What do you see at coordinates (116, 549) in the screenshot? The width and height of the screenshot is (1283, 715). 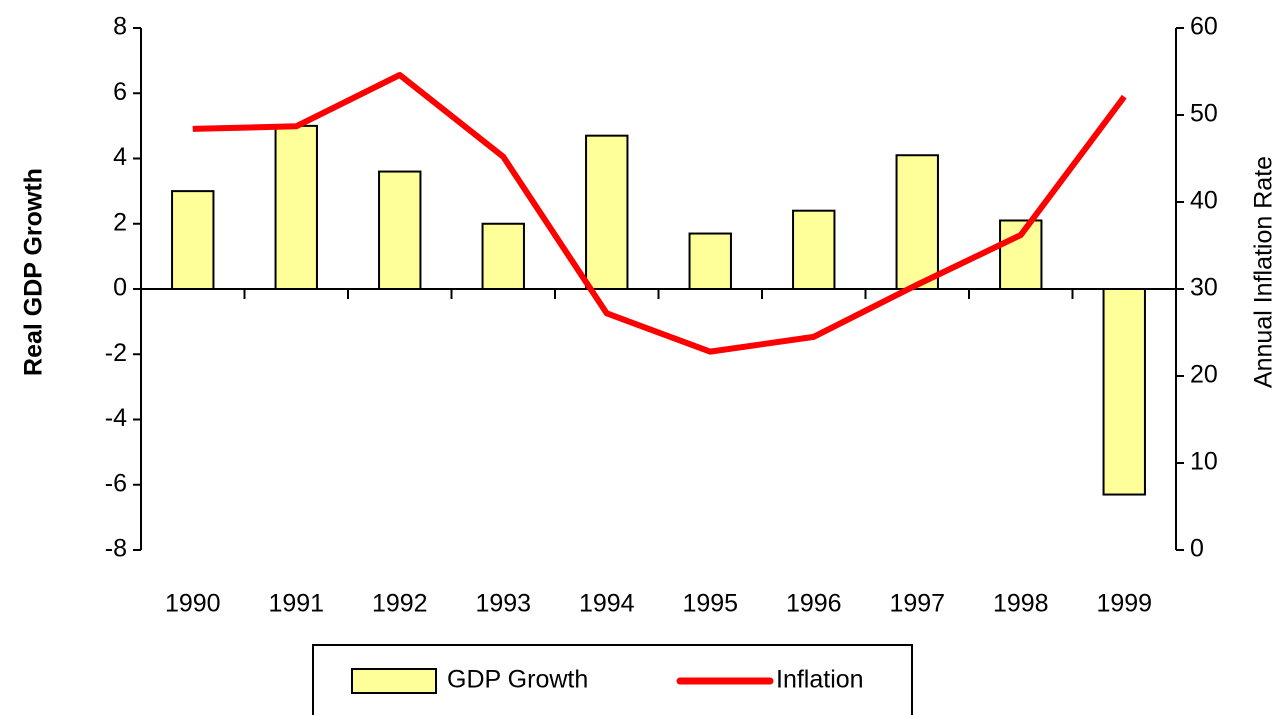 I see `y-tick-label: -8` at bounding box center [116, 549].